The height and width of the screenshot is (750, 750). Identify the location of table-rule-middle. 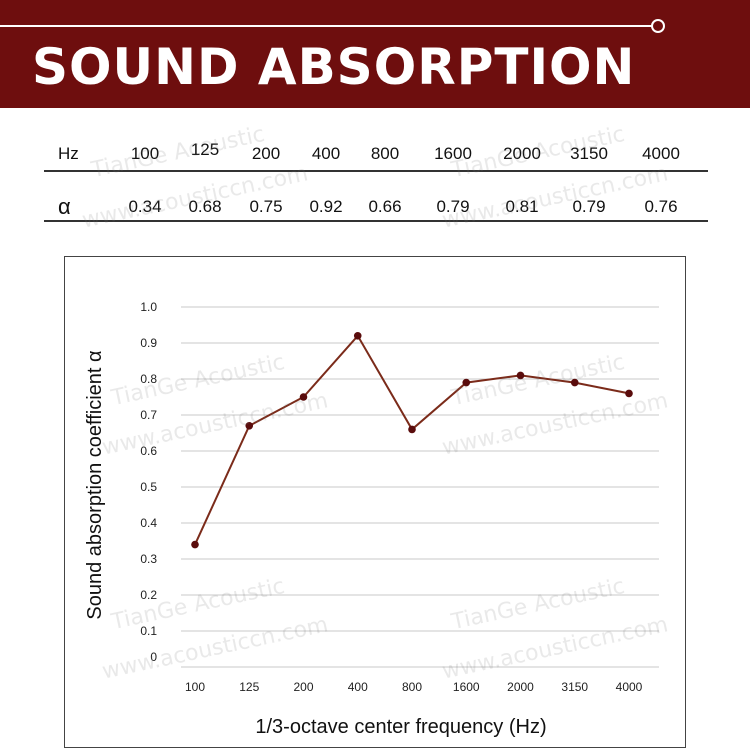
(376, 171).